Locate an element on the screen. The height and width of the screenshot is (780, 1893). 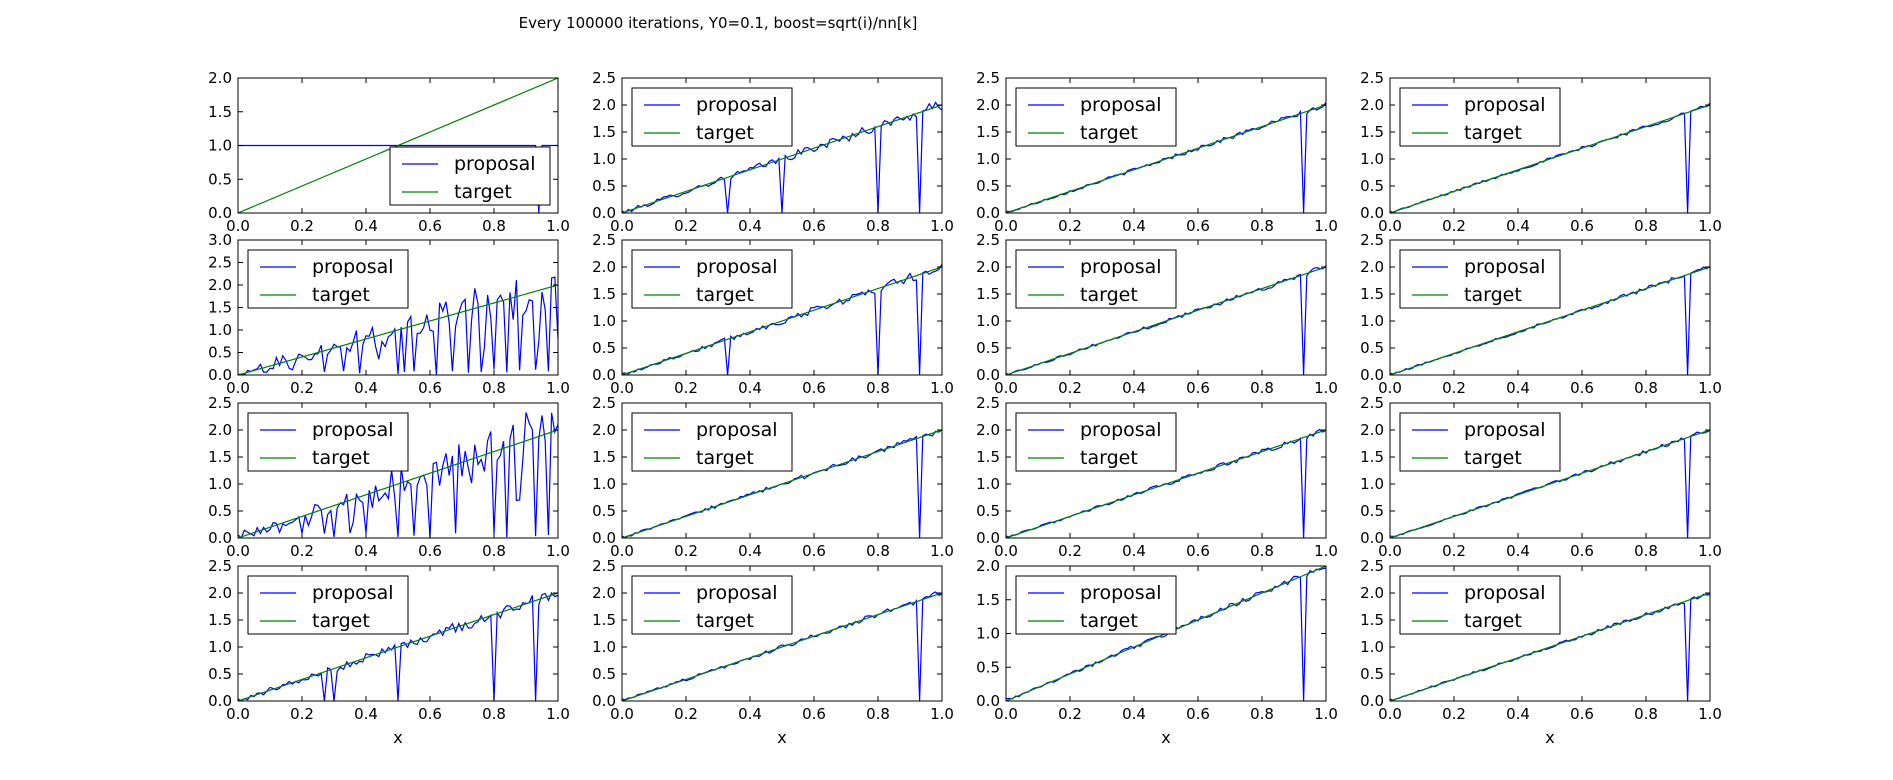
axes-border is located at coordinates (1550, 307).